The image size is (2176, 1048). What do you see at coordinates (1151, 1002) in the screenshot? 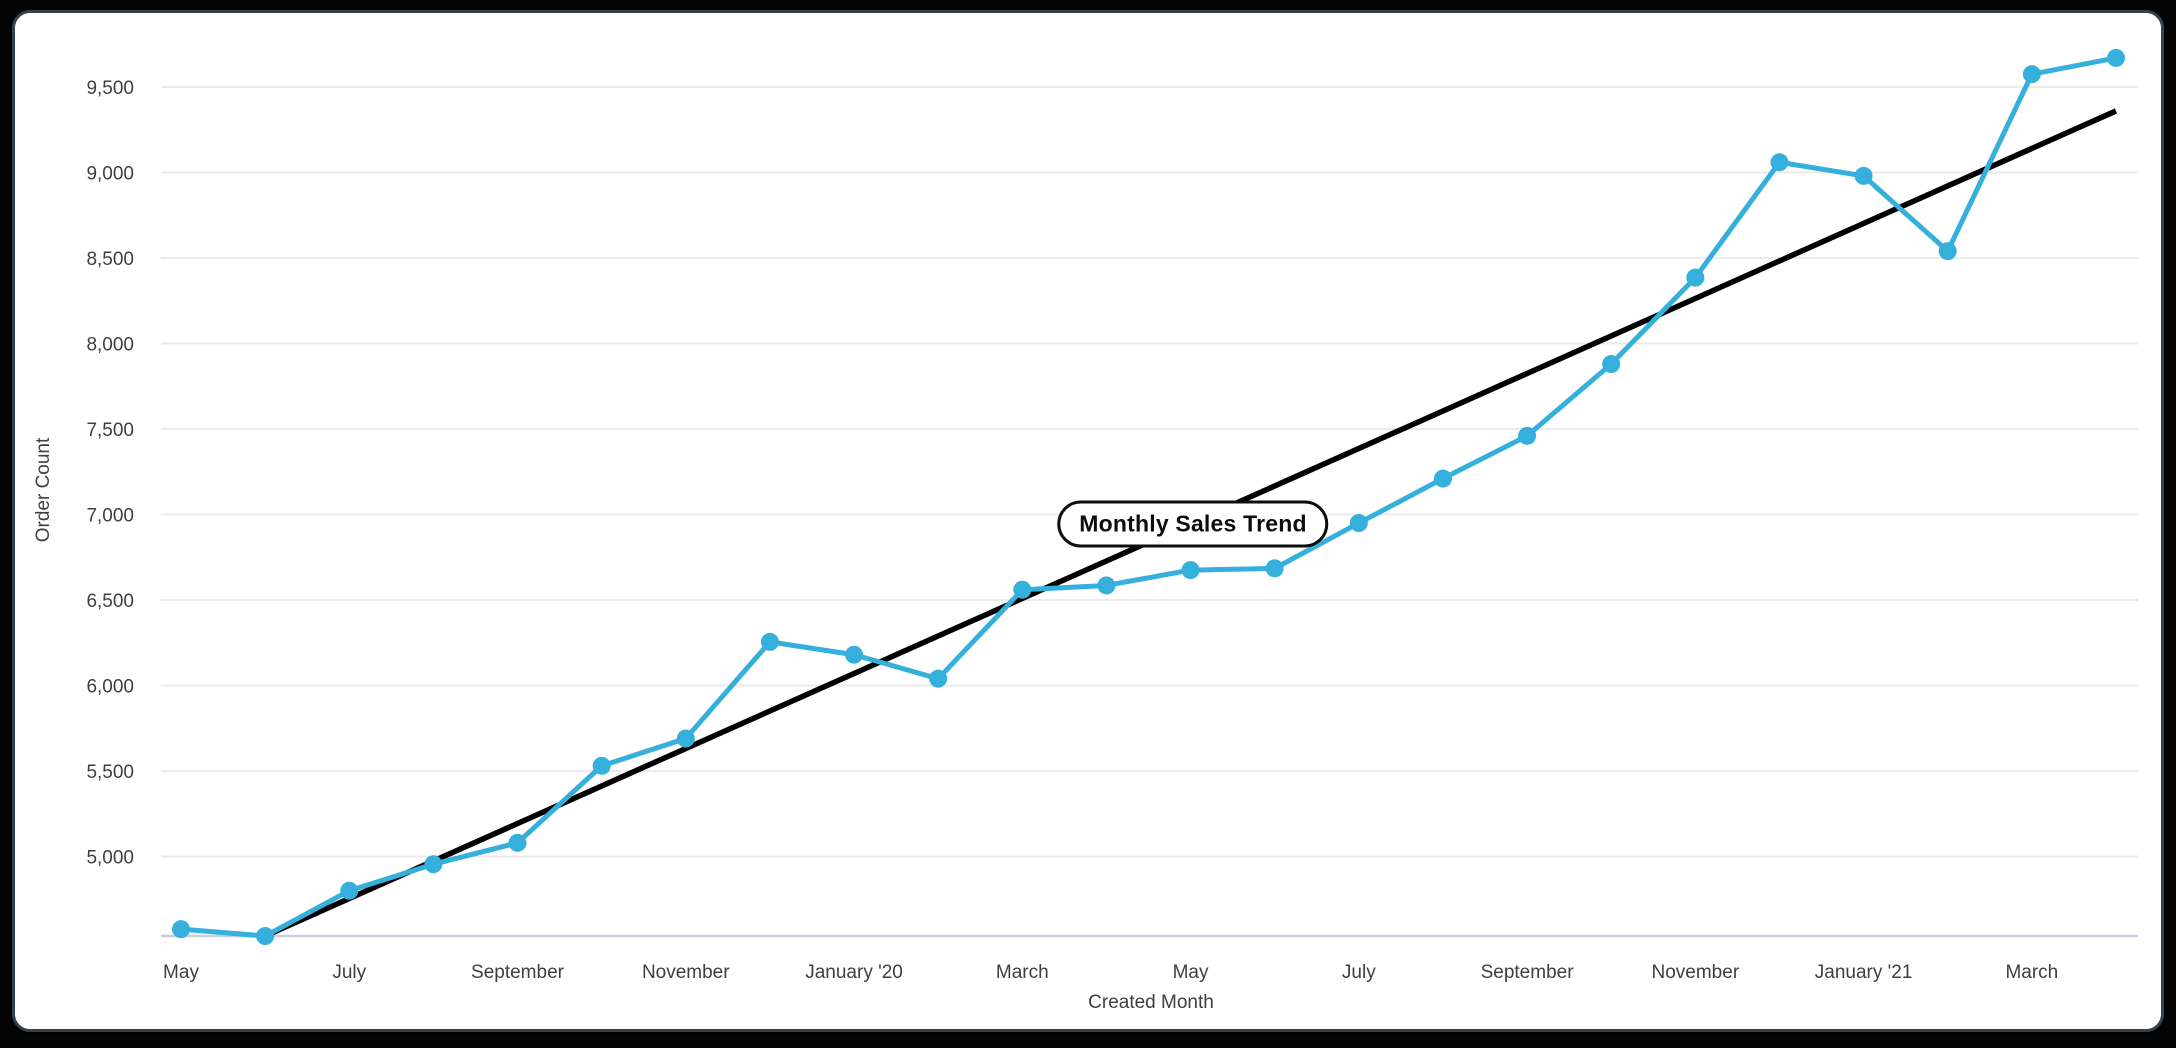
I see `x-axis-title: Created Month` at bounding box center [1151, 1002].